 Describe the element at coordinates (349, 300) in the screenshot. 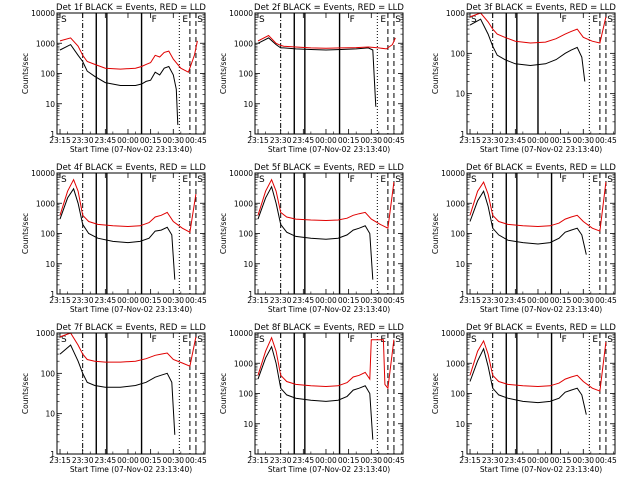

I see `x-tick-label: 00:15` at that location.